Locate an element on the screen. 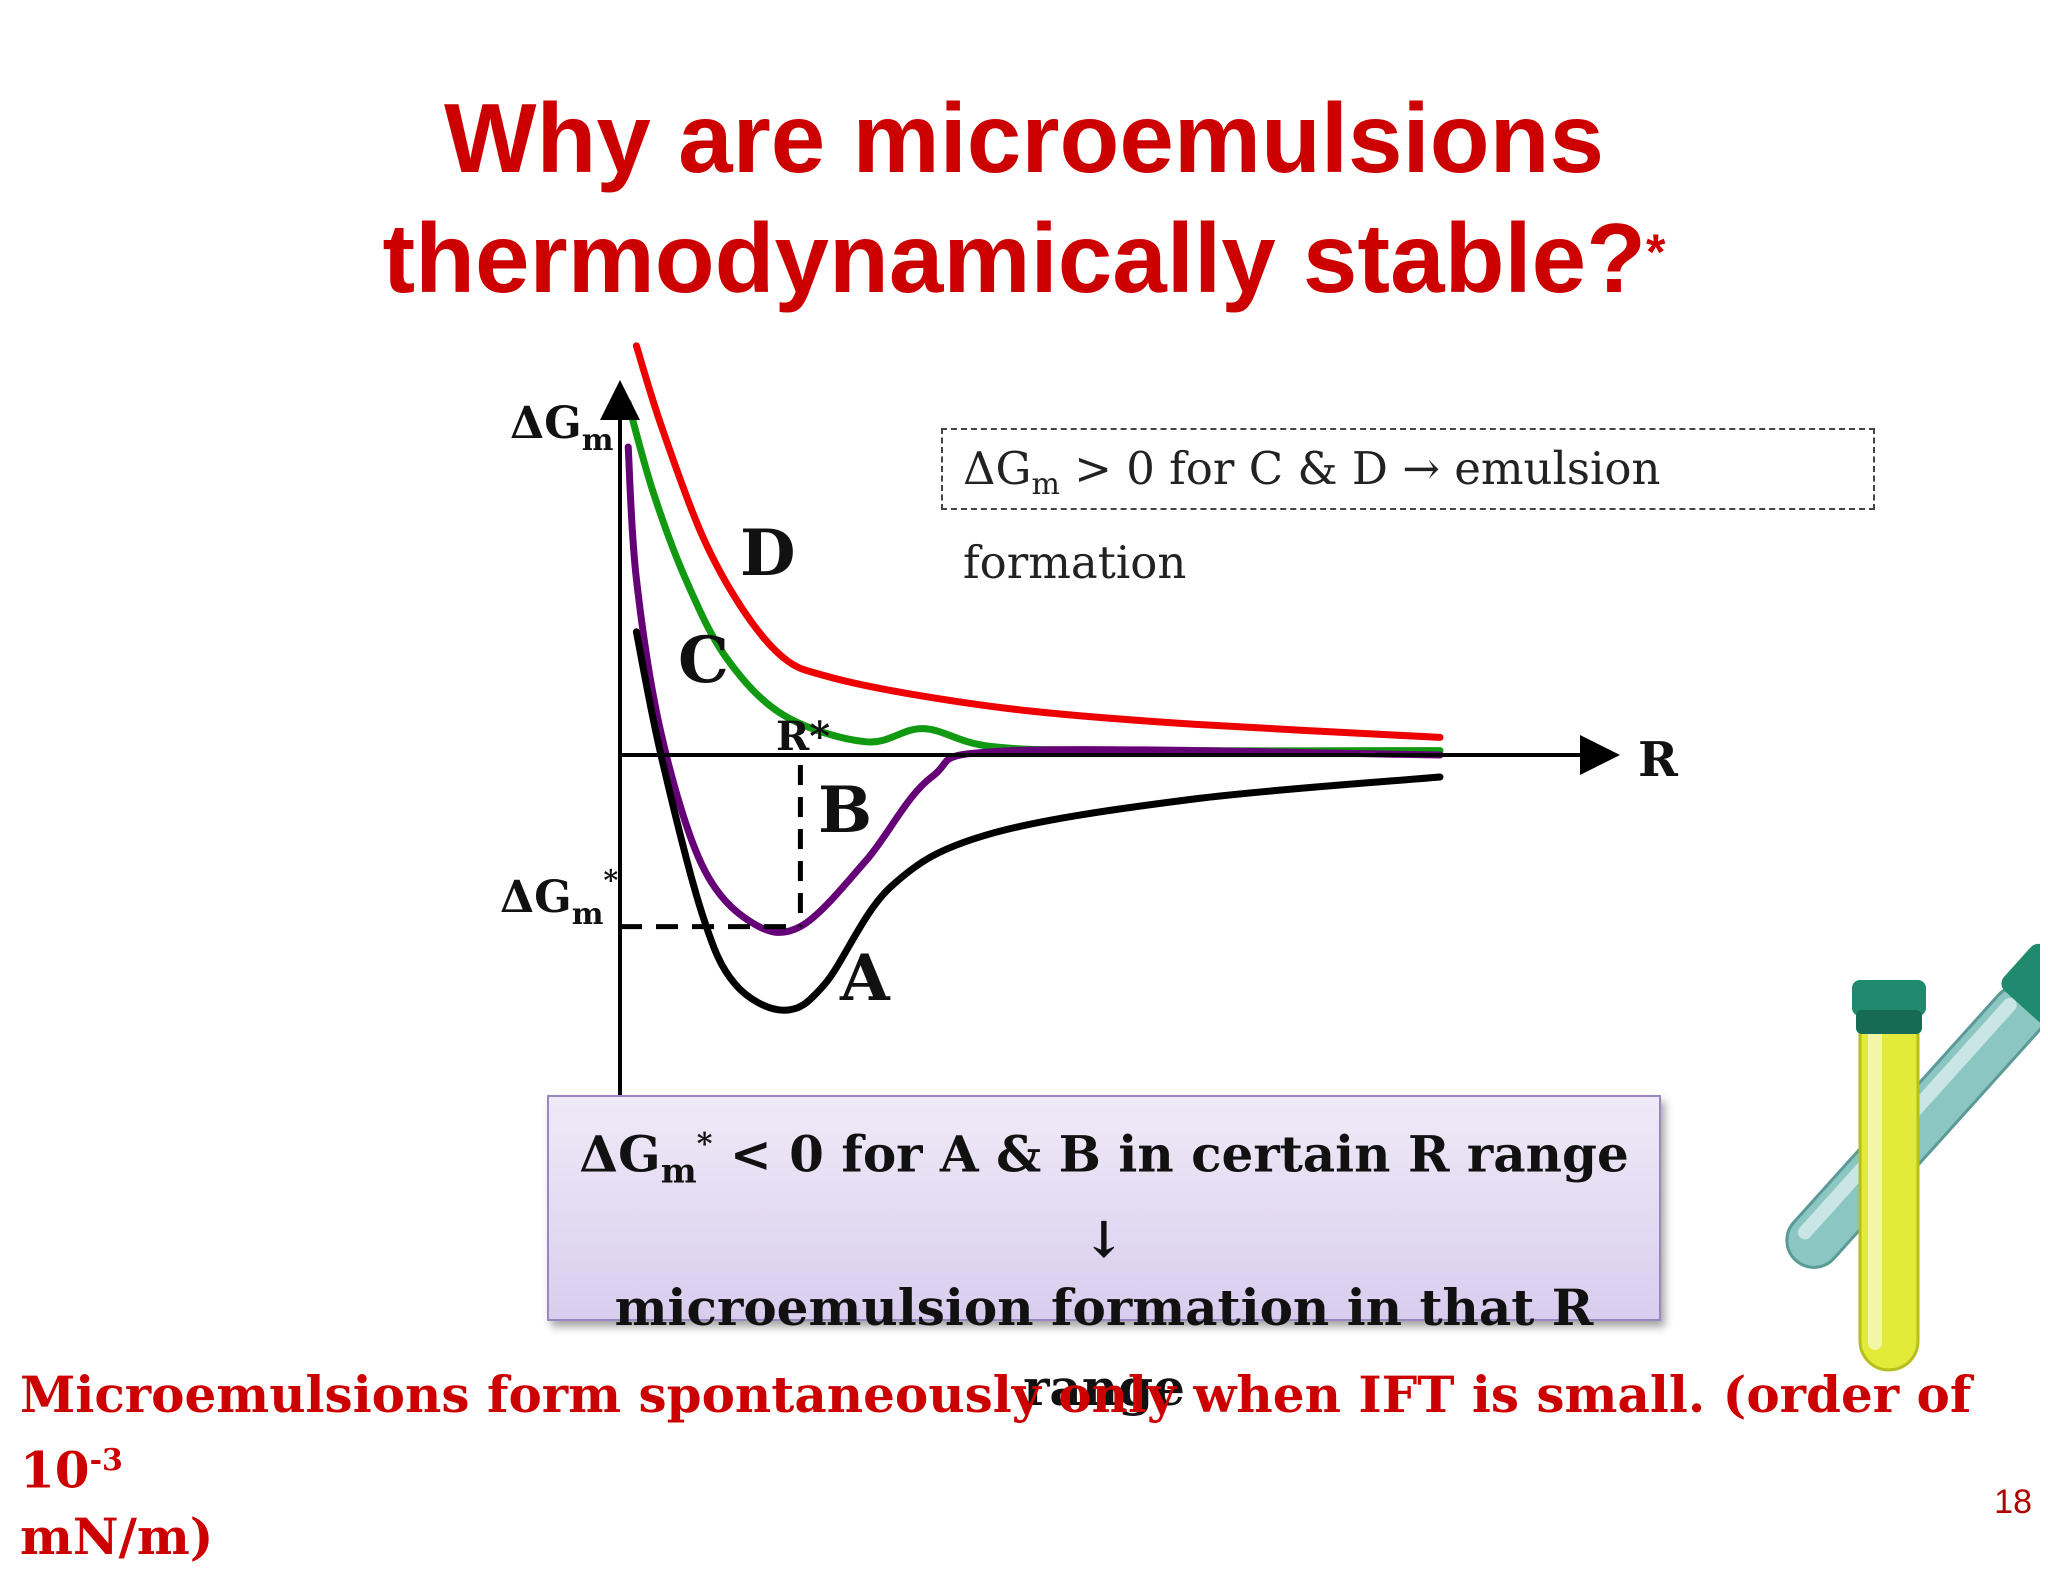 Image resolution: width=2048 pixels, height=1570 pixels. result-line3: microemulsion formation in that R range is located at coordinates (1104, 1347).